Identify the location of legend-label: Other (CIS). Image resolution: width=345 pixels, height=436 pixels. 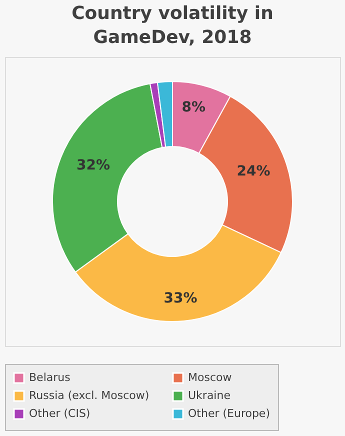
(59, 413).